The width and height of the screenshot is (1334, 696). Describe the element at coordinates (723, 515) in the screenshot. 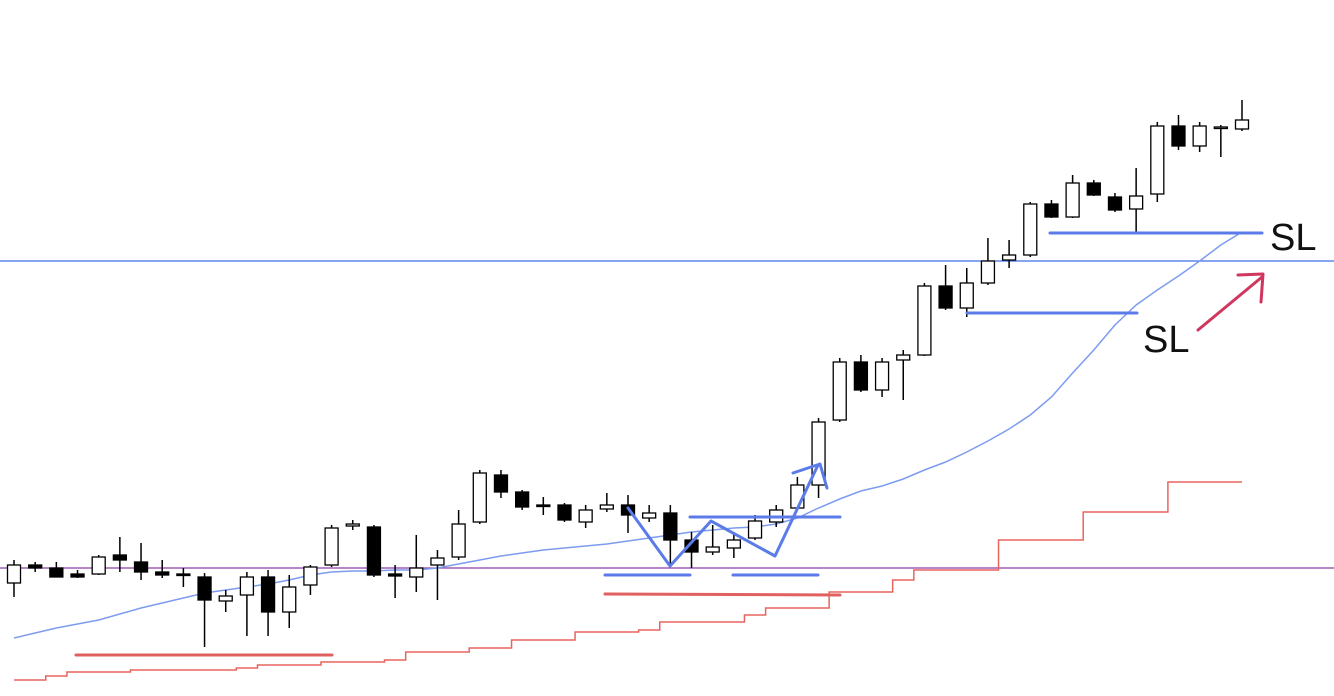

I see `pattern-zigzag` at that location.